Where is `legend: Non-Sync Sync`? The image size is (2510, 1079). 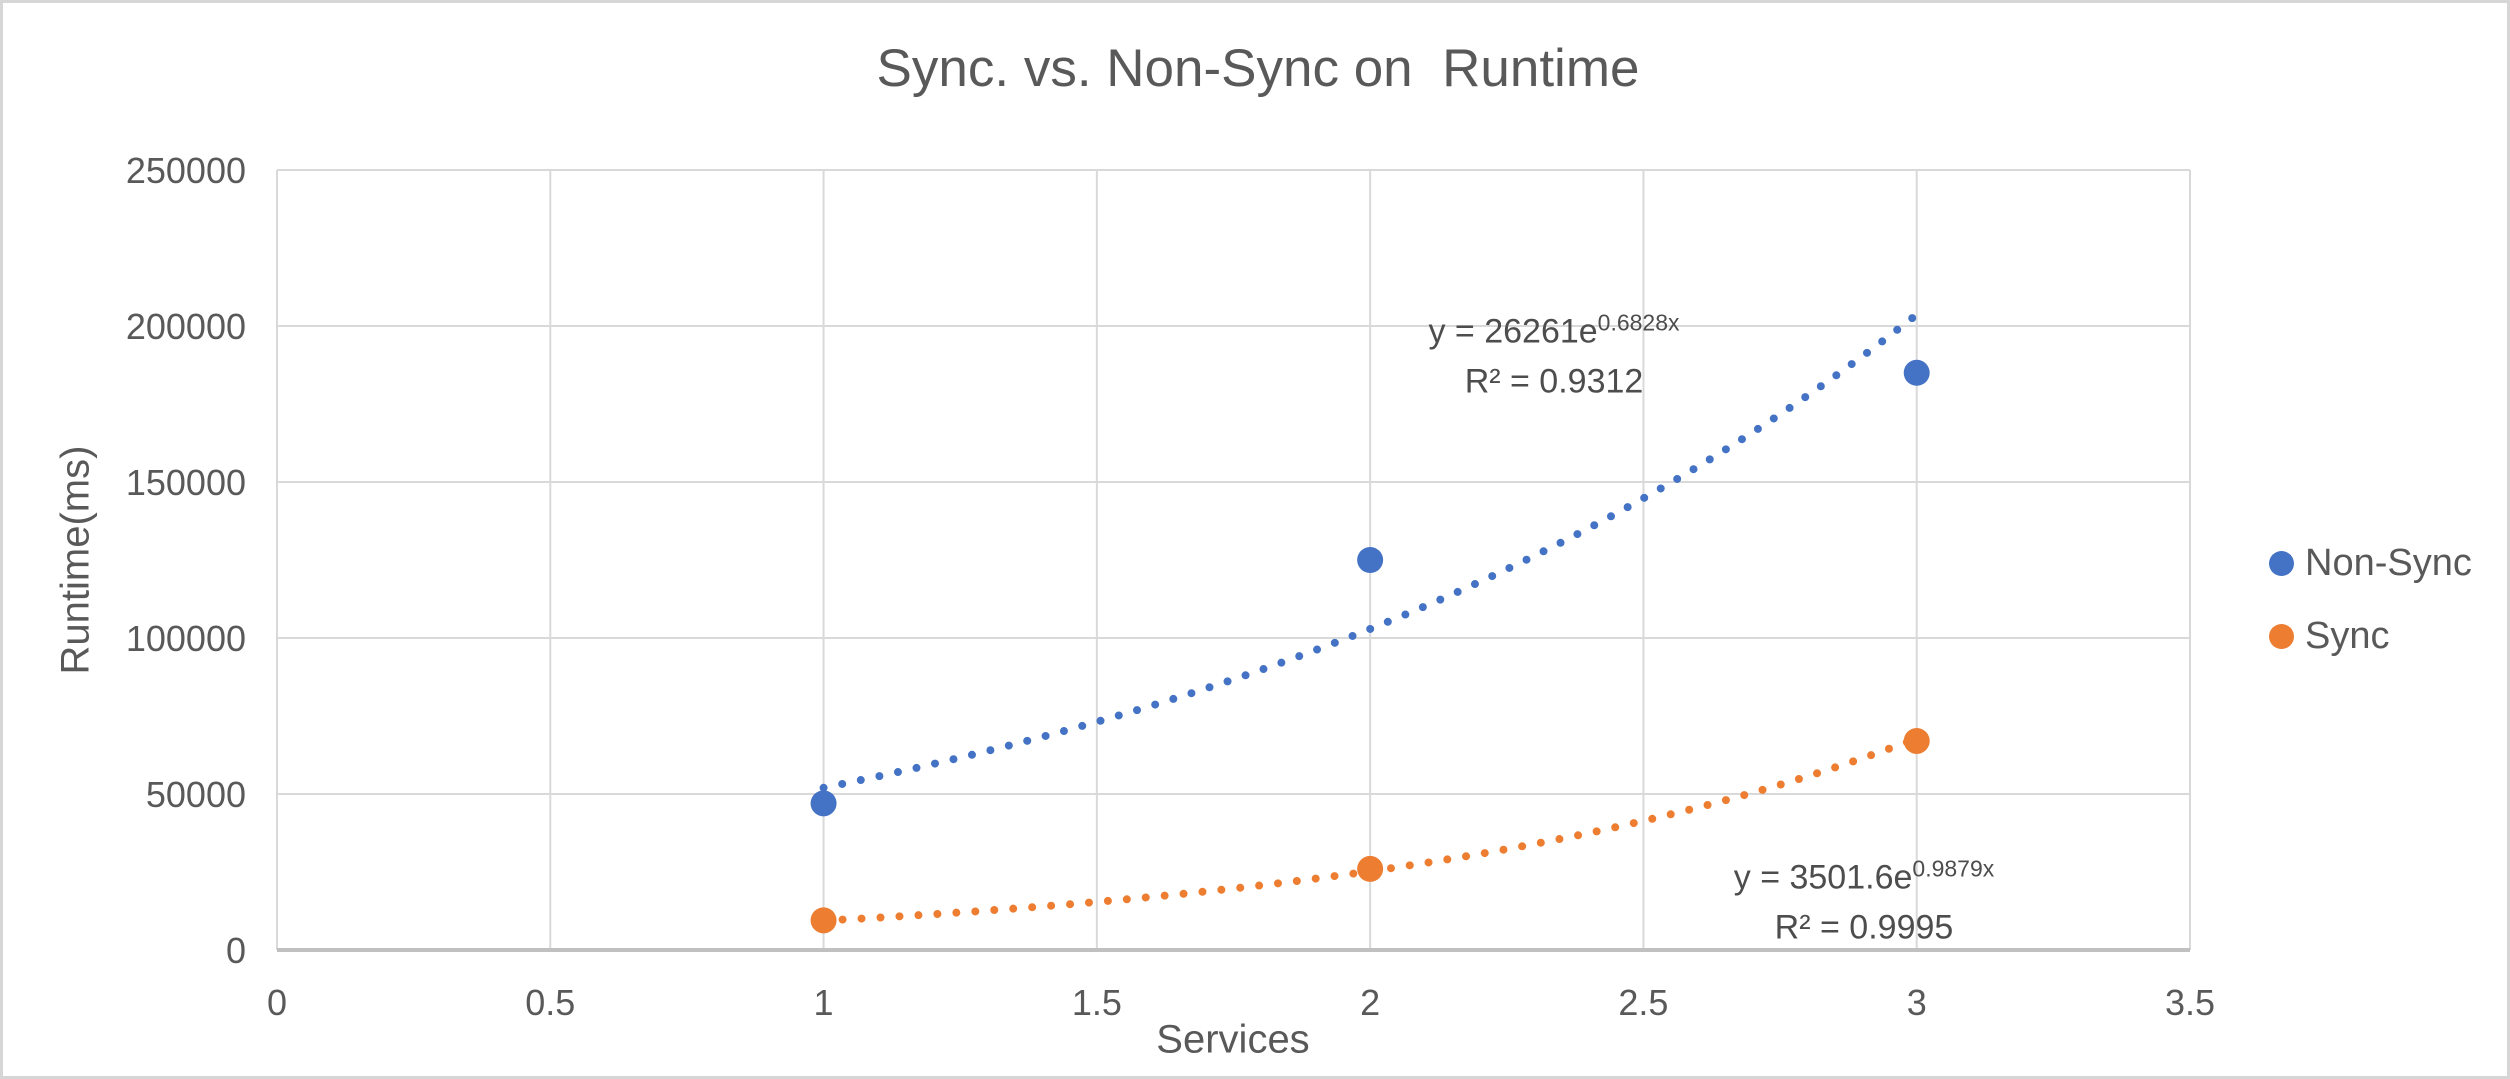 legend: Non-Sync Sync is located at coordinates (2370, 600).